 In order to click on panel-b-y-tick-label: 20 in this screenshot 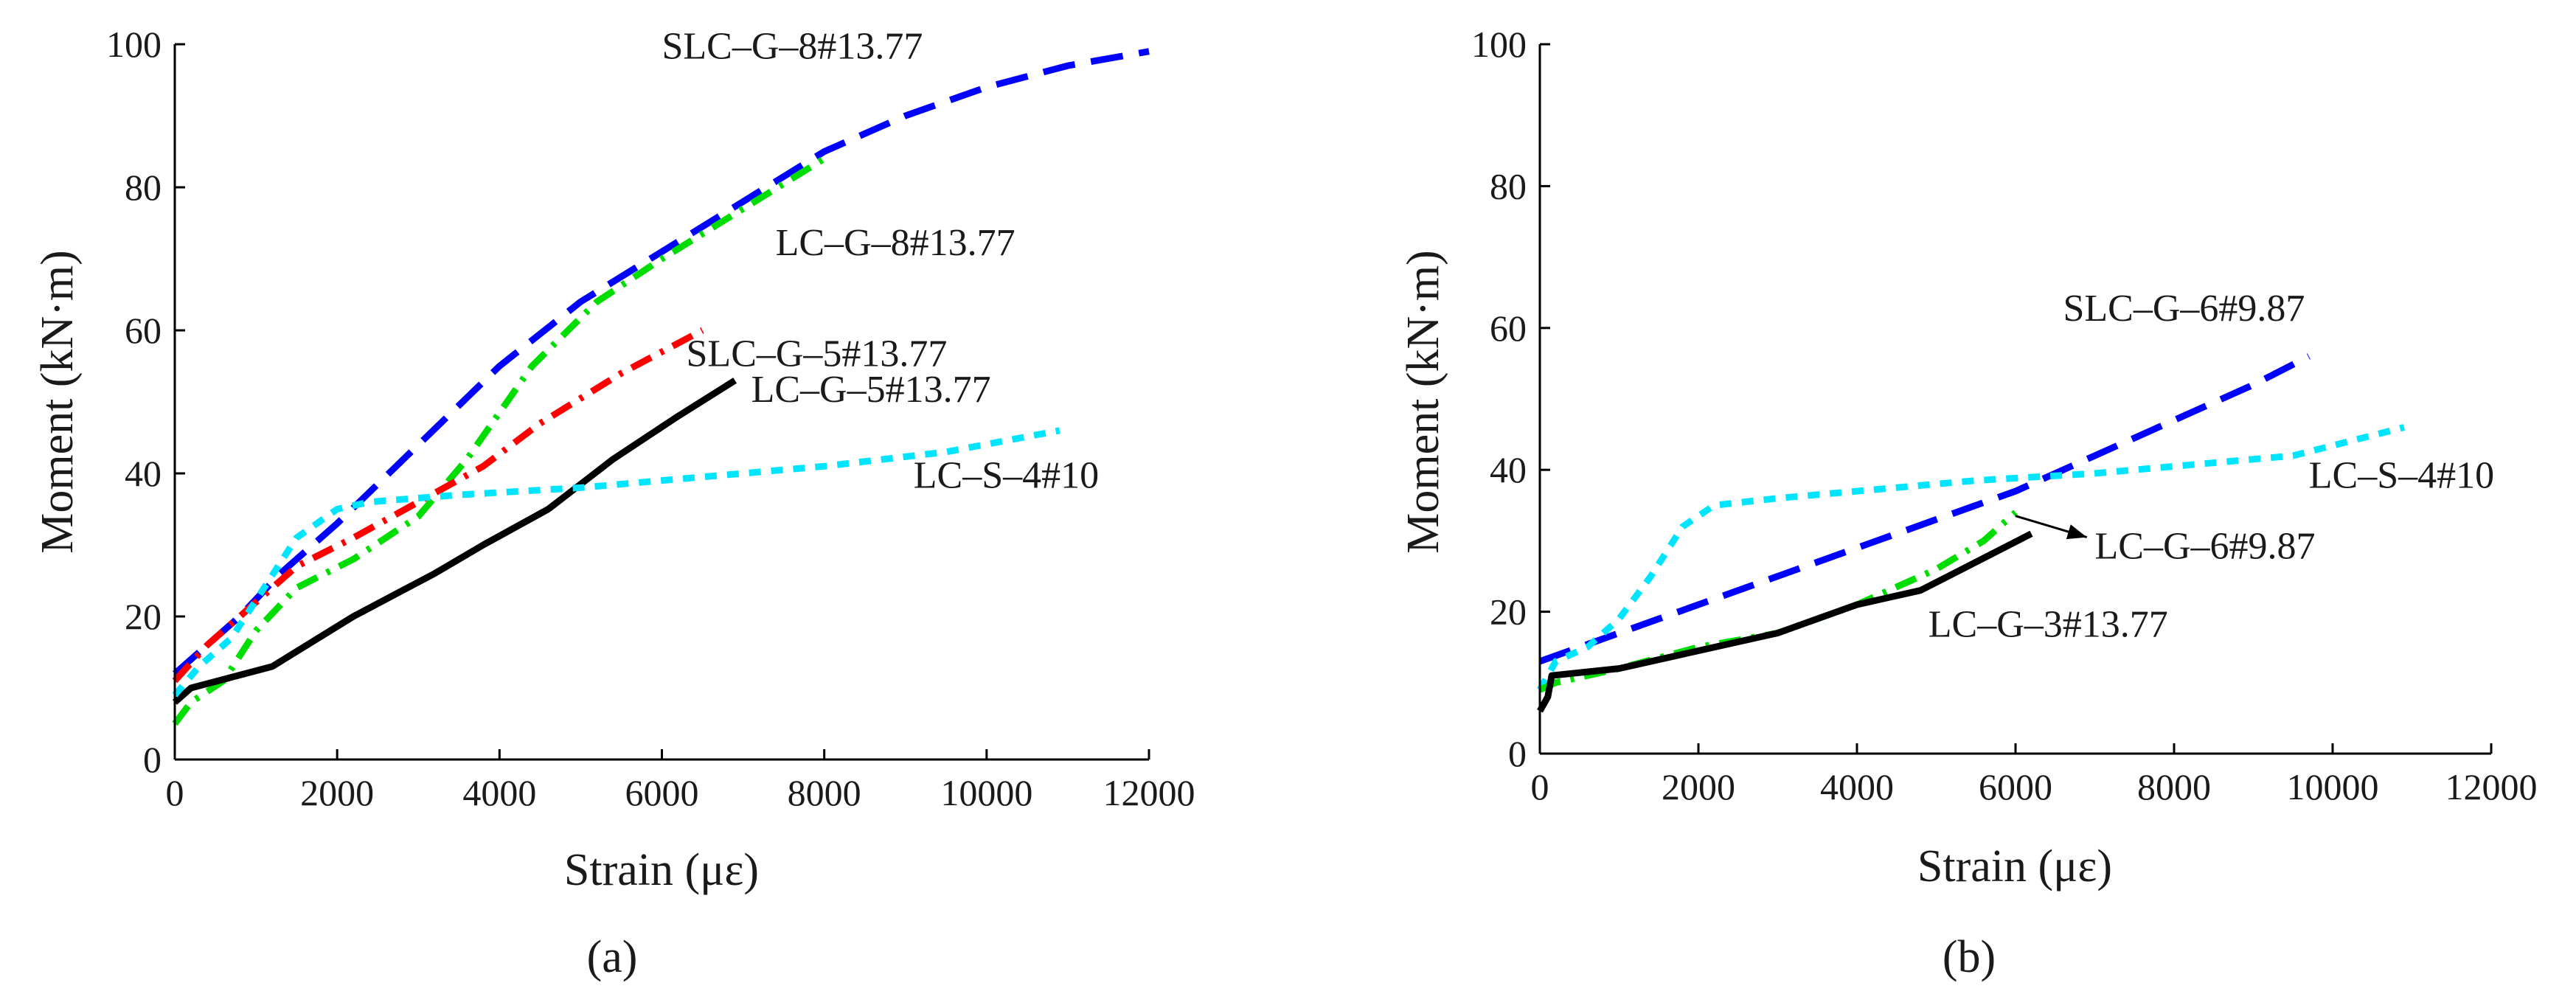, I will do `click(1508, 612)`.